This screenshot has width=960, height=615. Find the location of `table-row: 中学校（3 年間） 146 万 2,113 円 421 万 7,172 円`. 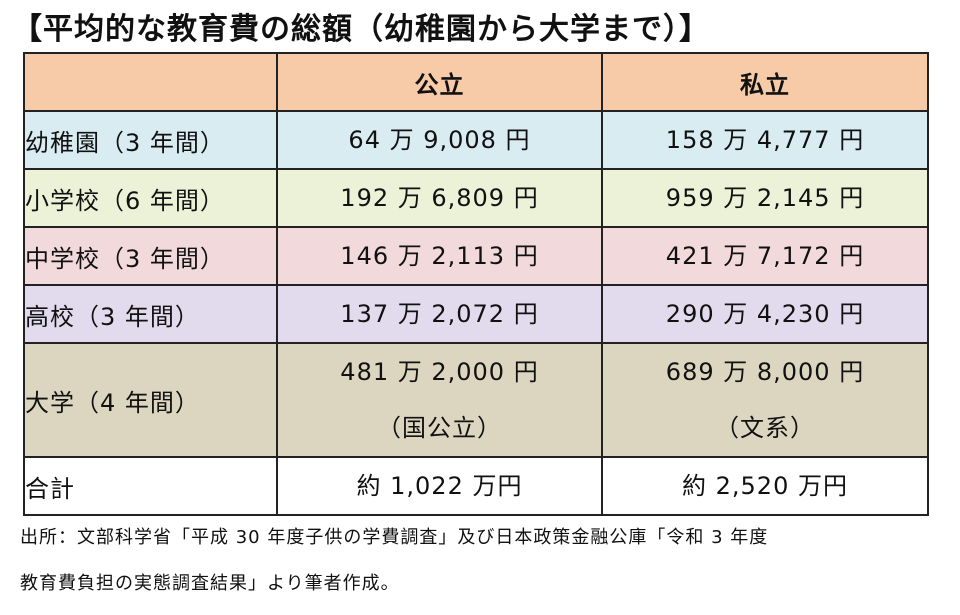

table-row: 中学校（3 年間） 146 万 2,113 円 421 万 7,172 円 is located at coordinates (476, 256).